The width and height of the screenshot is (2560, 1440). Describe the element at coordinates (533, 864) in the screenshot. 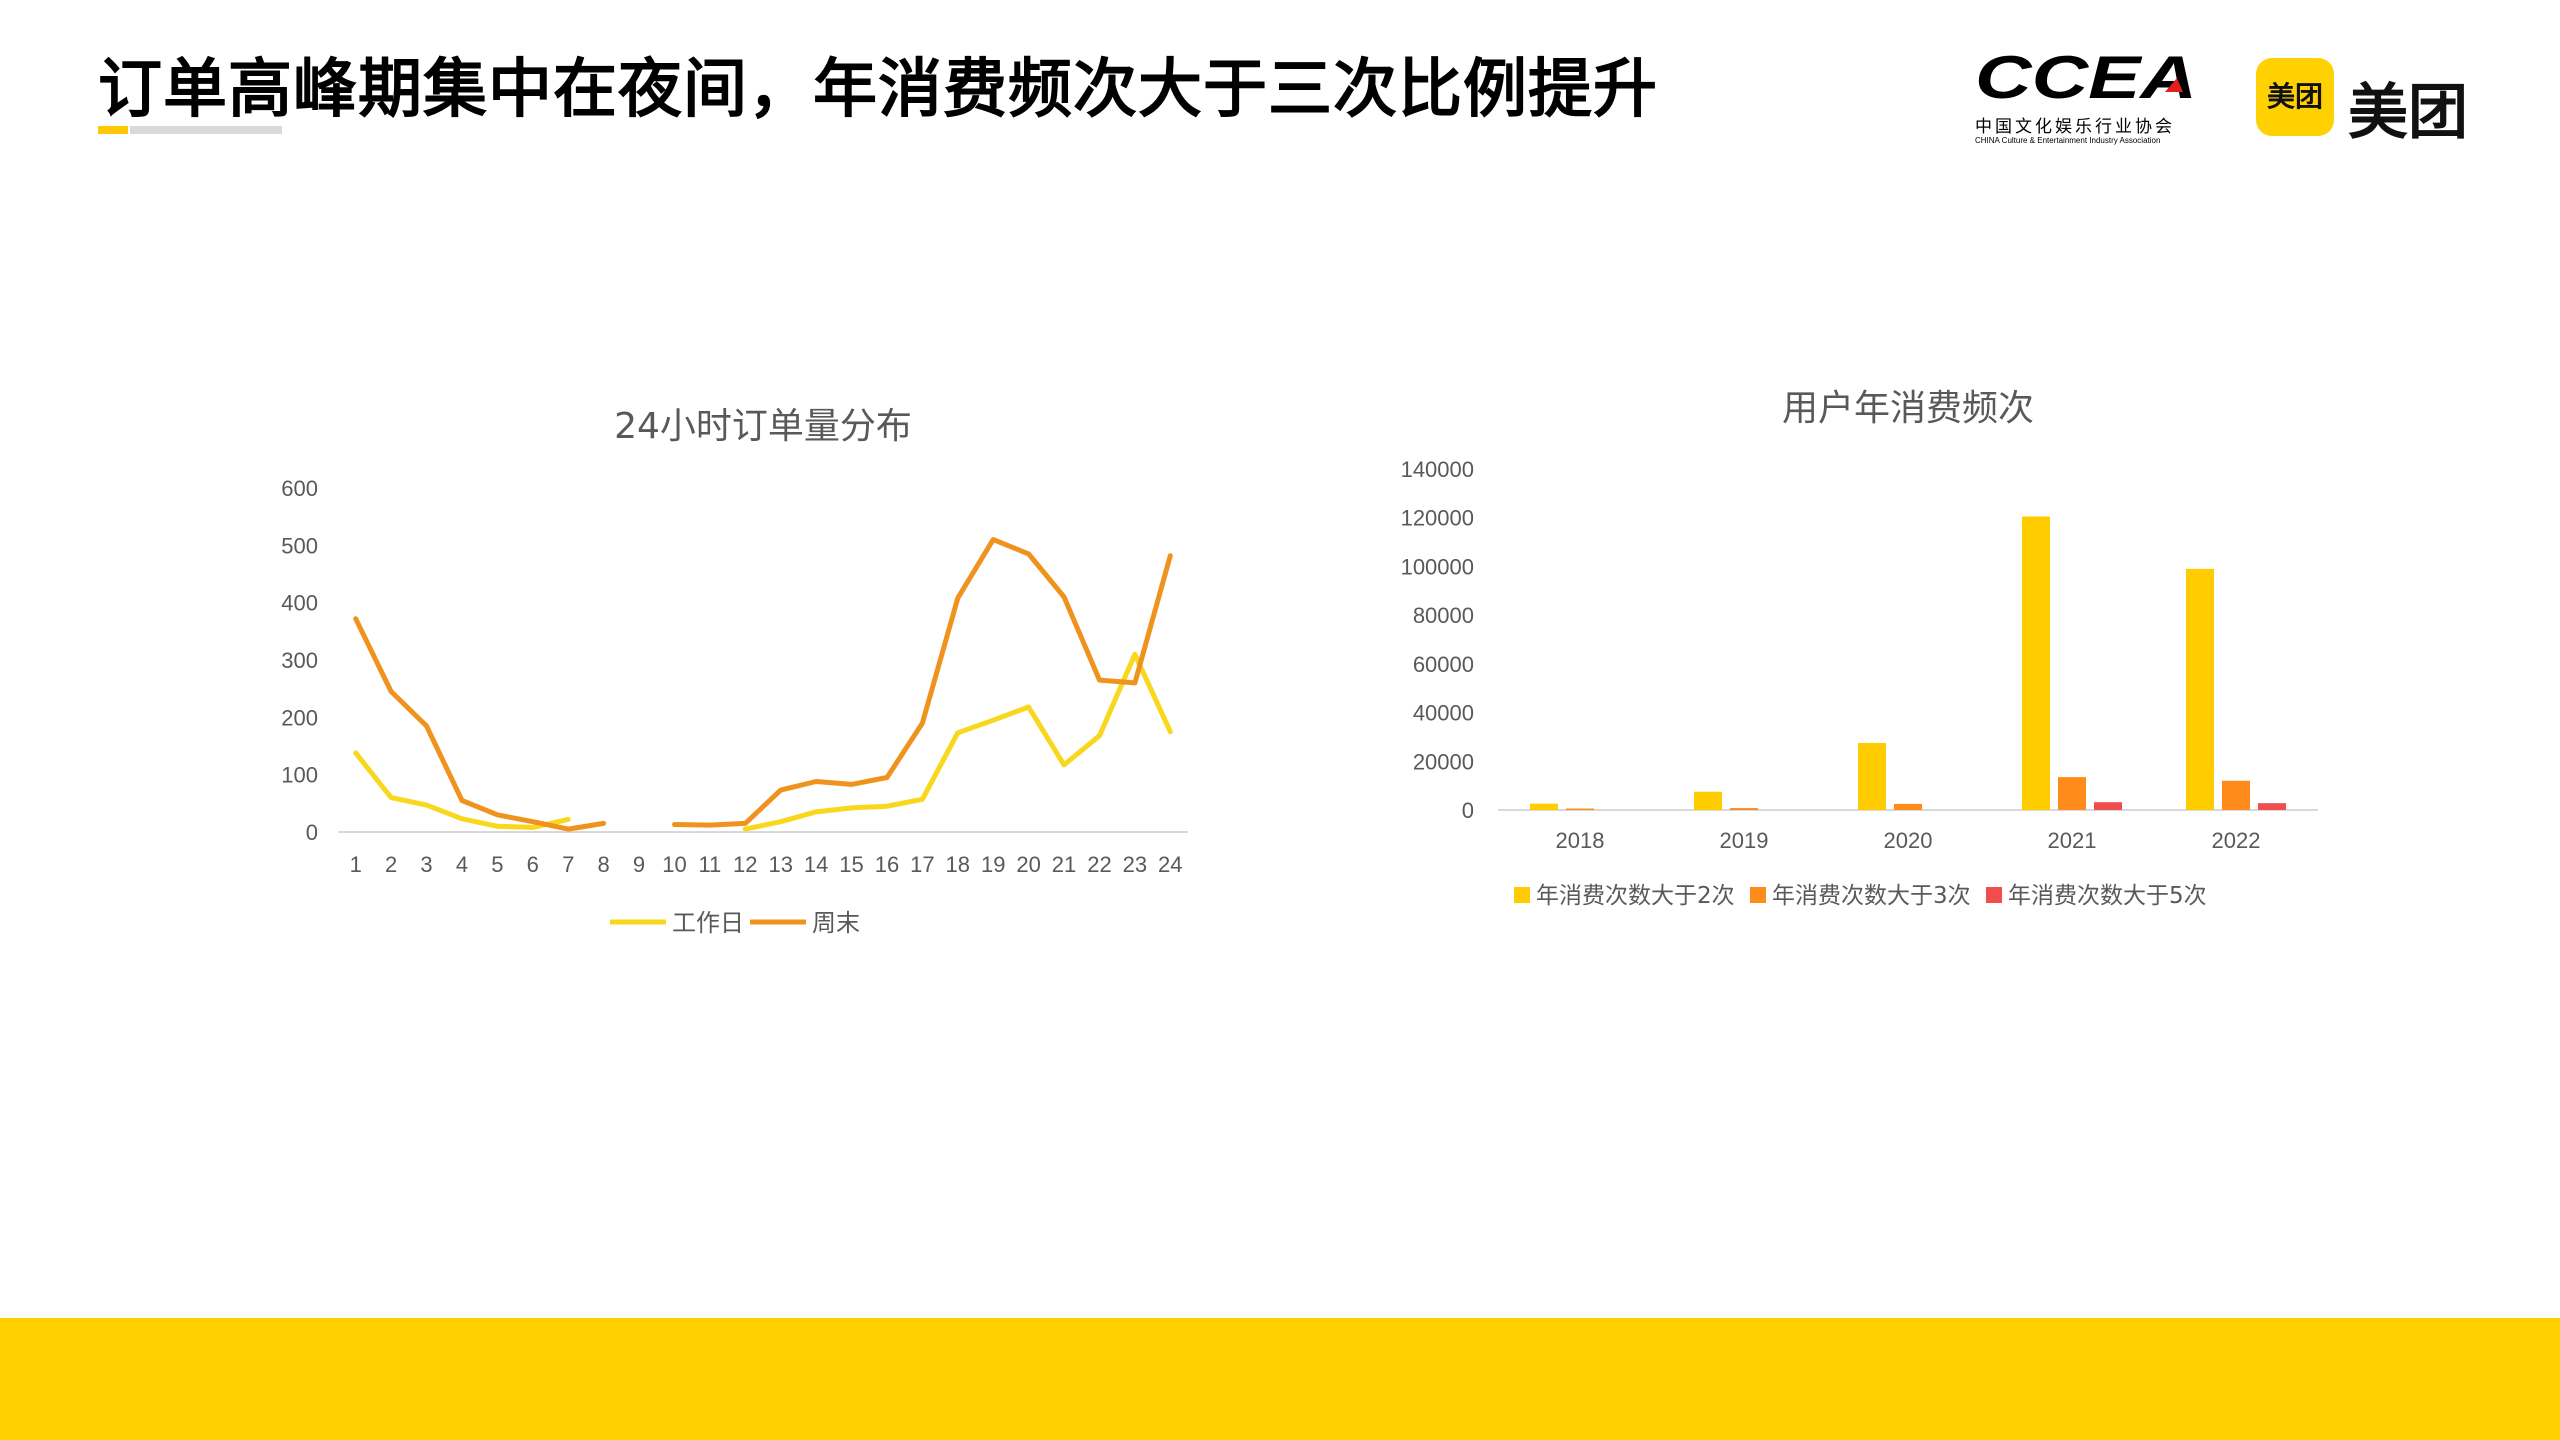

I see `hourly-x-tick-label: 6` at that location.